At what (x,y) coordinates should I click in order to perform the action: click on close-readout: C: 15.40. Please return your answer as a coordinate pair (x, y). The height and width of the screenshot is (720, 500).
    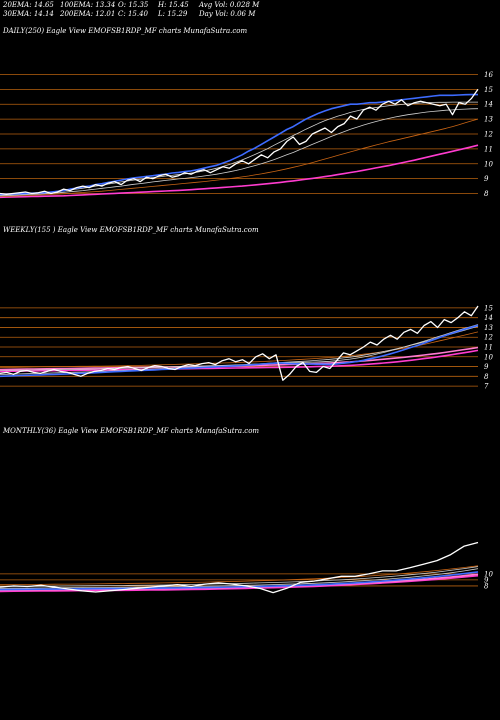
    Looking at the image, I should click on (133, 14).